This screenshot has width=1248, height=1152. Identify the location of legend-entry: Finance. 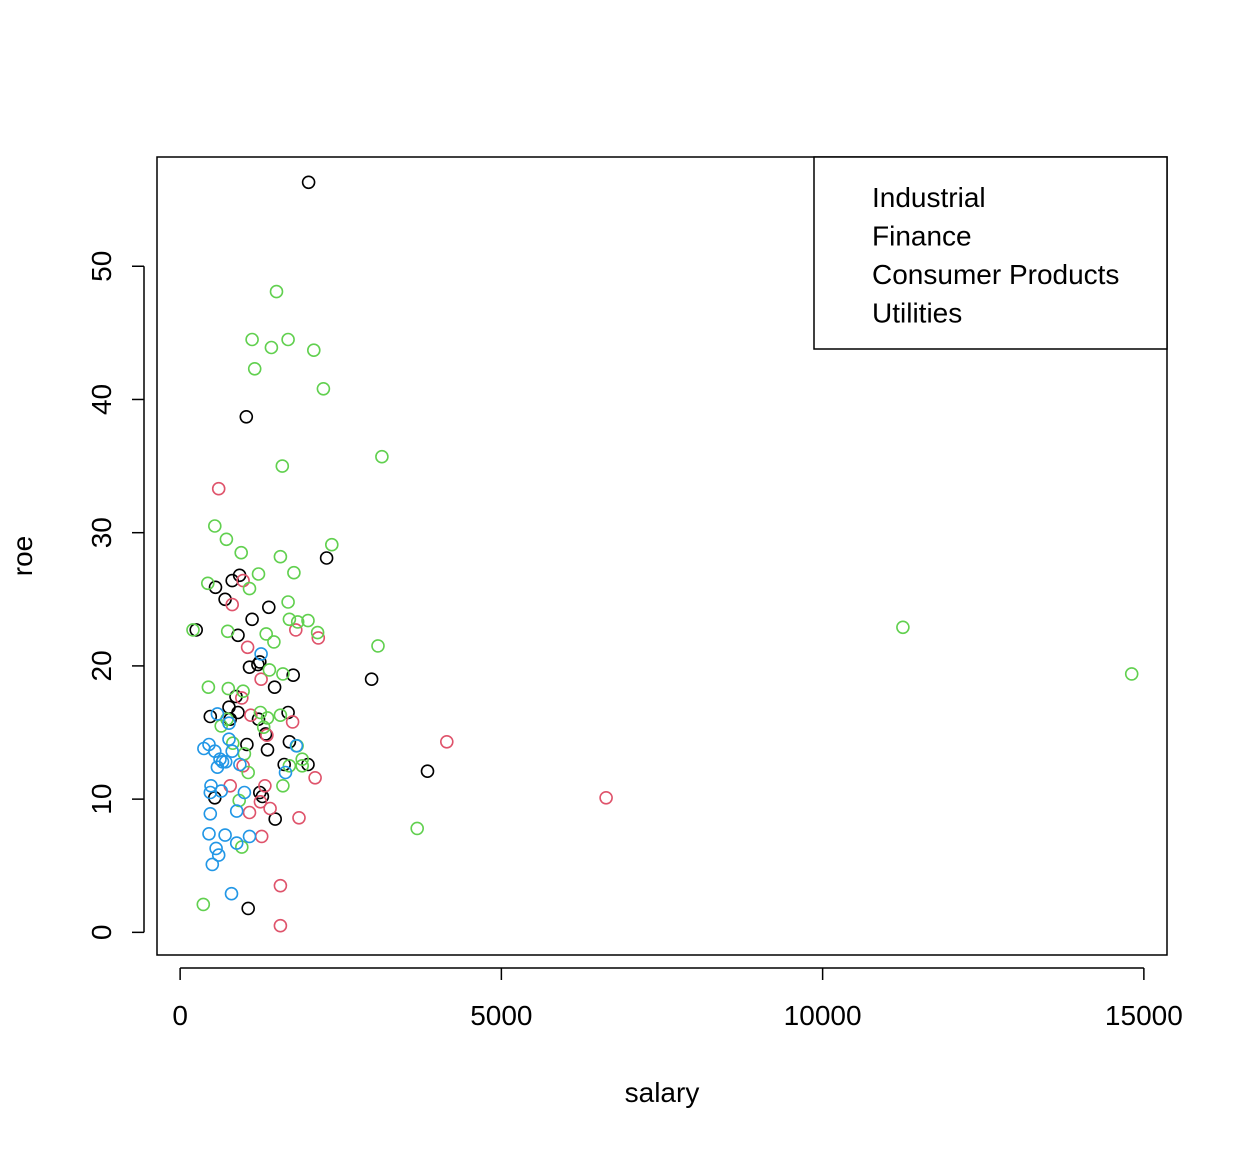
(922, 236).